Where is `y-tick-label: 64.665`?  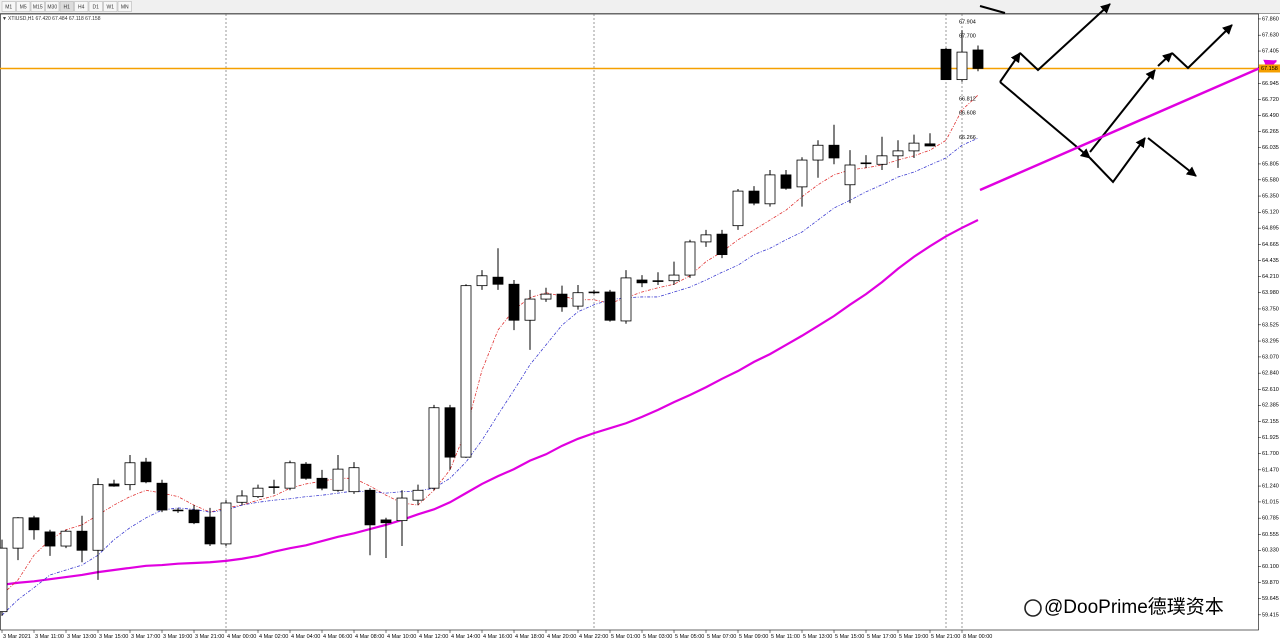
y-tick-label: 64.665 is located at coordinates (1270, 245).